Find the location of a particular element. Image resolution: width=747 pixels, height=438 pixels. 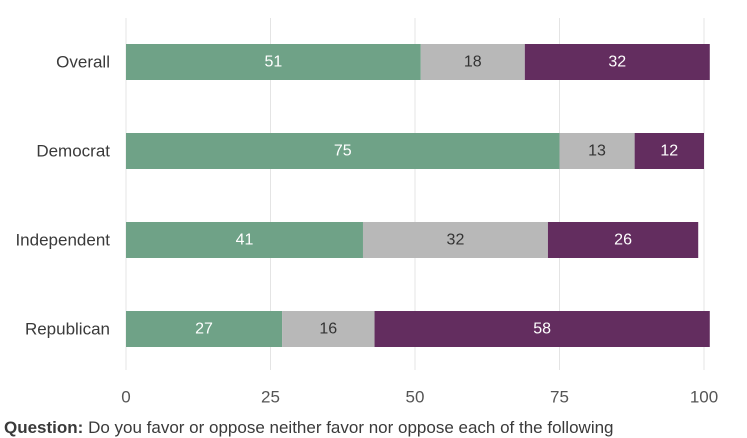

question-prefix: Question: is located at coordinates (44, 427).